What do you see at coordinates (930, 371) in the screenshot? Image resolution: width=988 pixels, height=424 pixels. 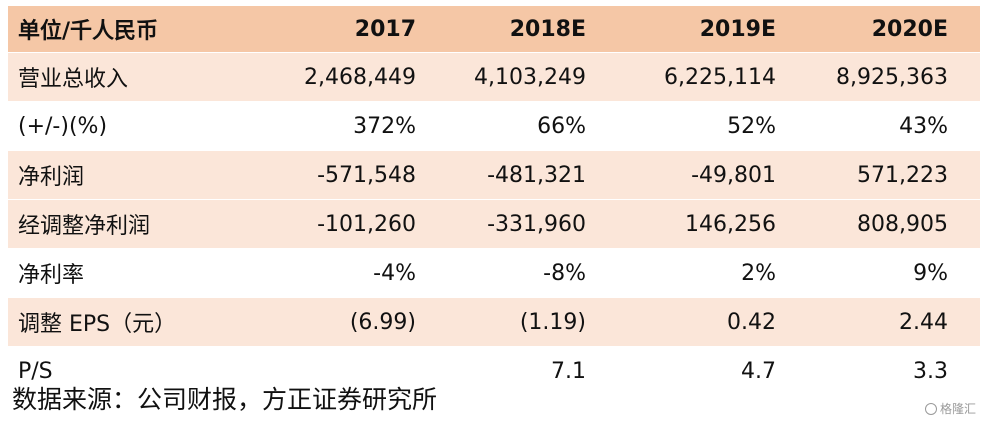 I see `table-cell: 3.3` at bounding box center [930, 371].